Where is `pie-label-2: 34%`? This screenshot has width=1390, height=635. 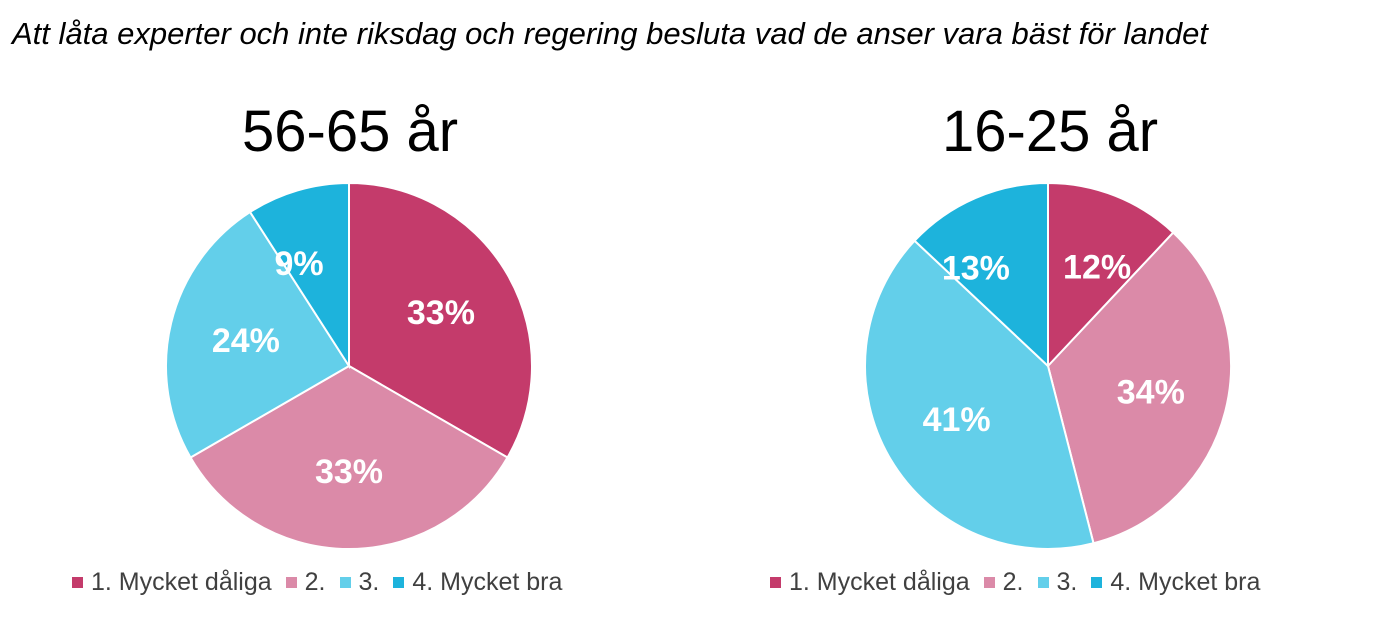
pie-label-2: 34% is located at coordinates (1151, 392).